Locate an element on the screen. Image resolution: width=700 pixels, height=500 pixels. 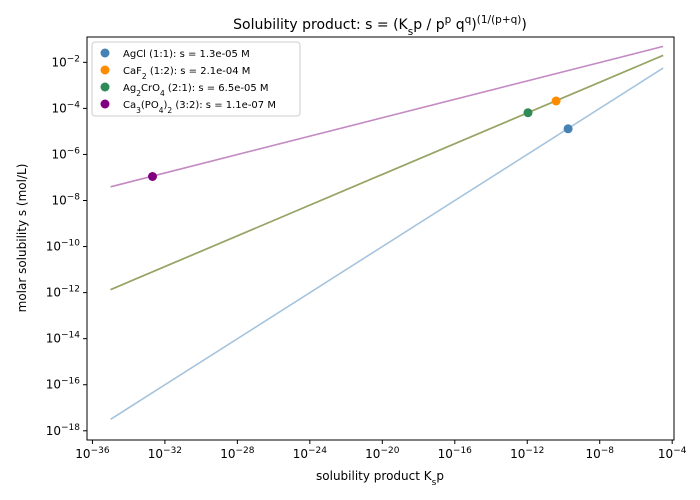
x-tick-label: 10⁻³⁶ is located at coordinates (92, 453).